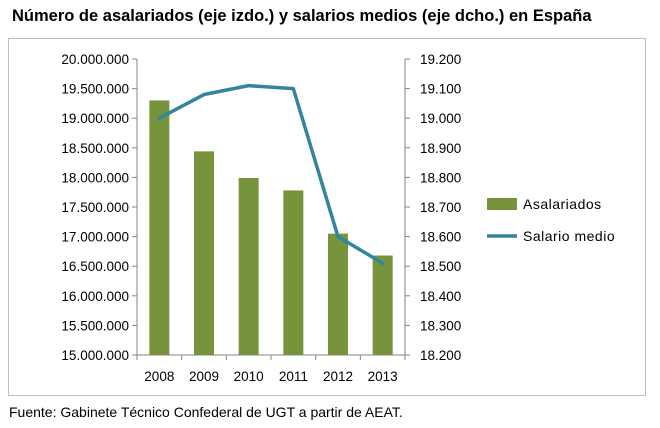 This screenshot has height=428, width=660. What do you see at coordinates (95, 89) in the screenshot?
I see `left-tick-label: 19.500.000` at bounding box center [95, 89].